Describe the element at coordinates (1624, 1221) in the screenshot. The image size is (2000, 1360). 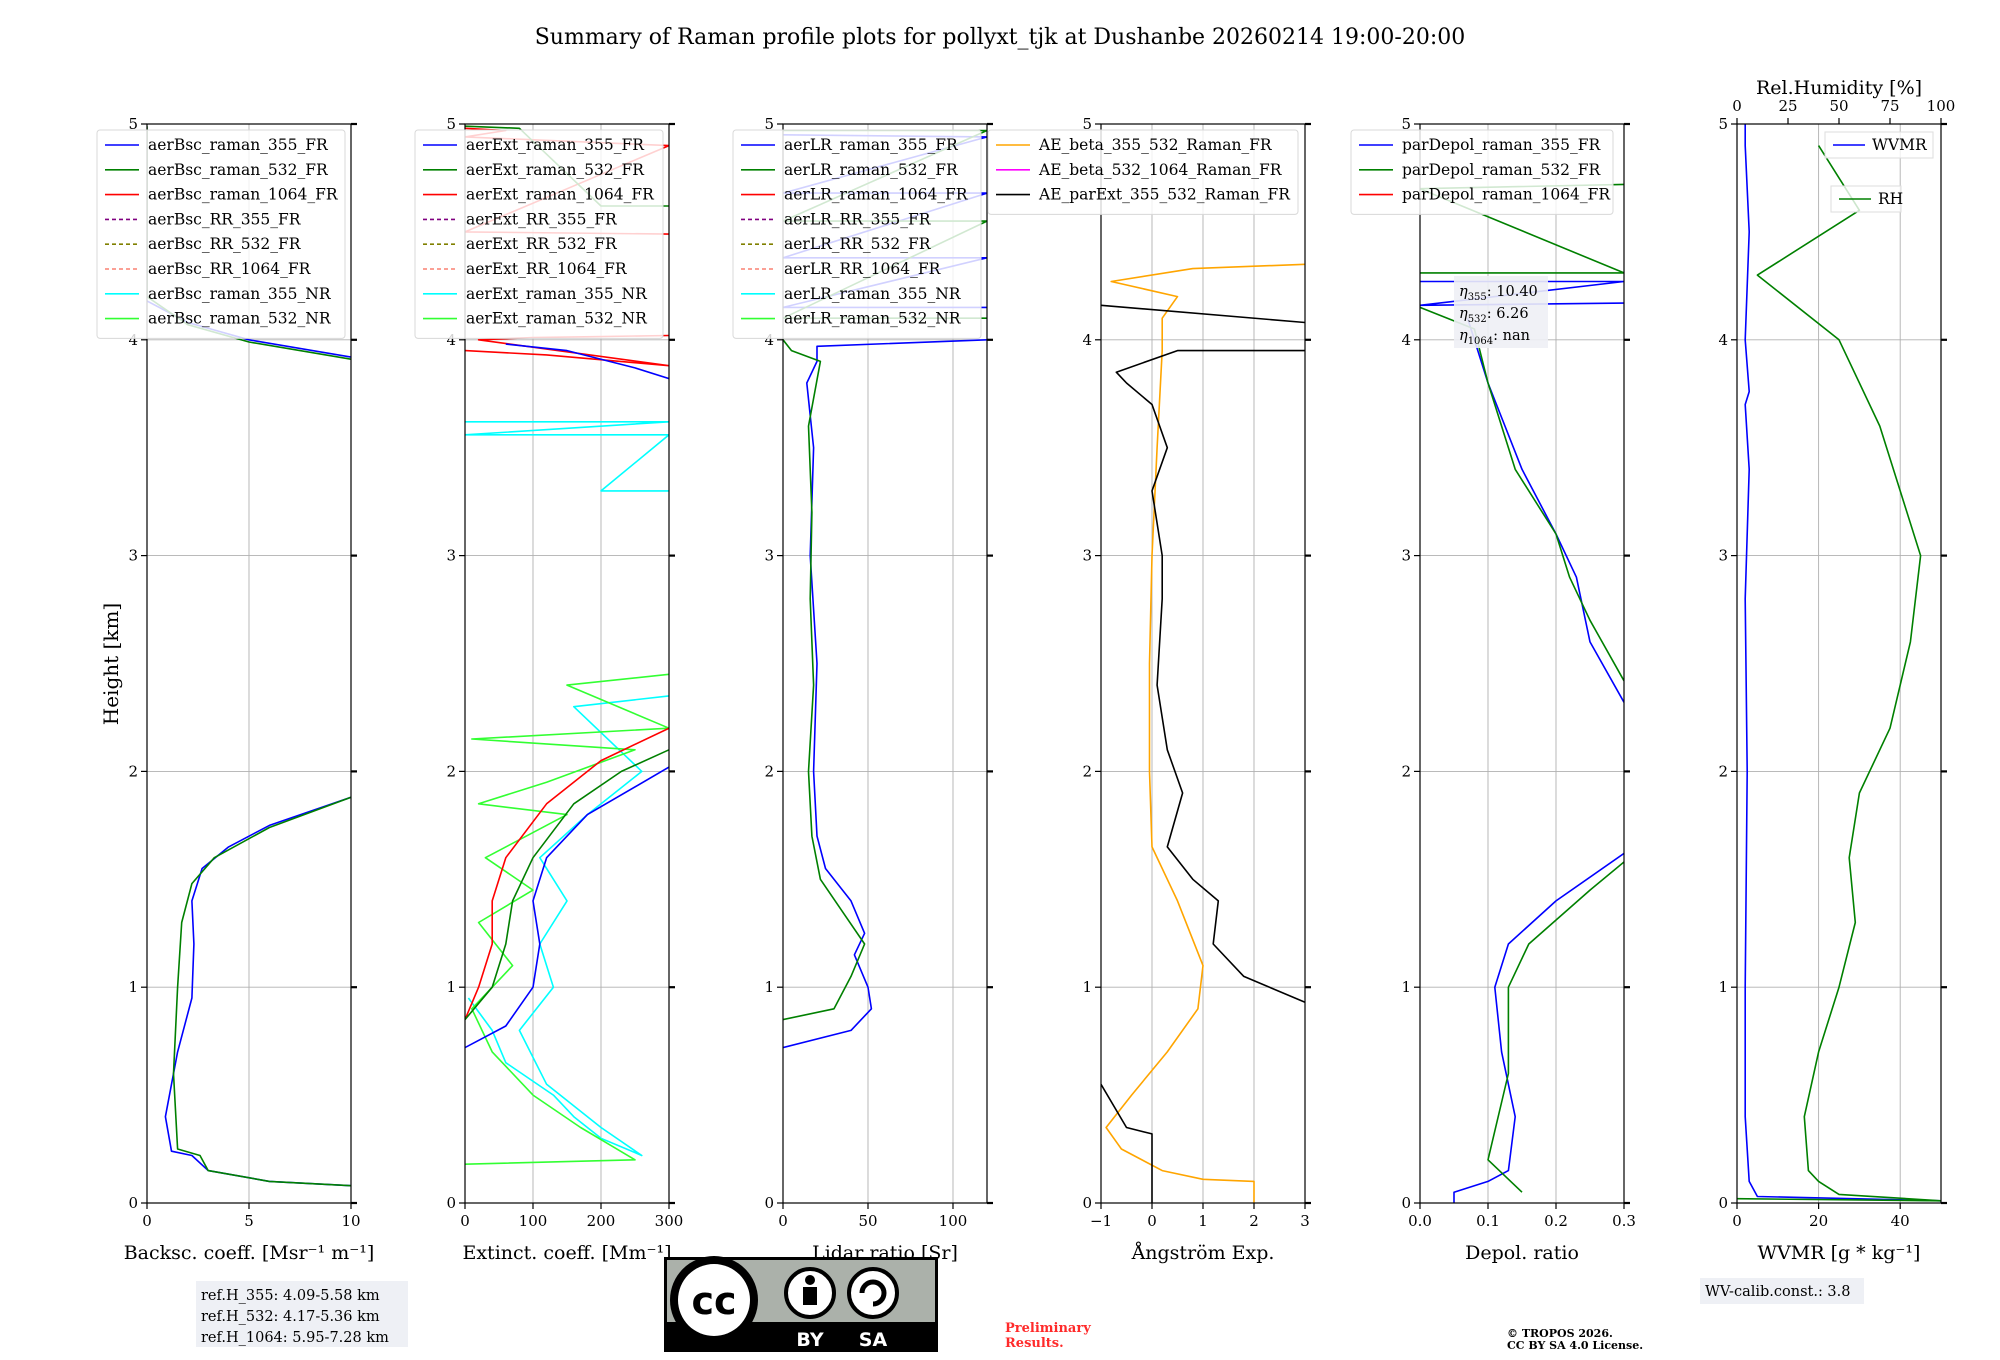
I see `x-tick-label: 0.3` at that location.